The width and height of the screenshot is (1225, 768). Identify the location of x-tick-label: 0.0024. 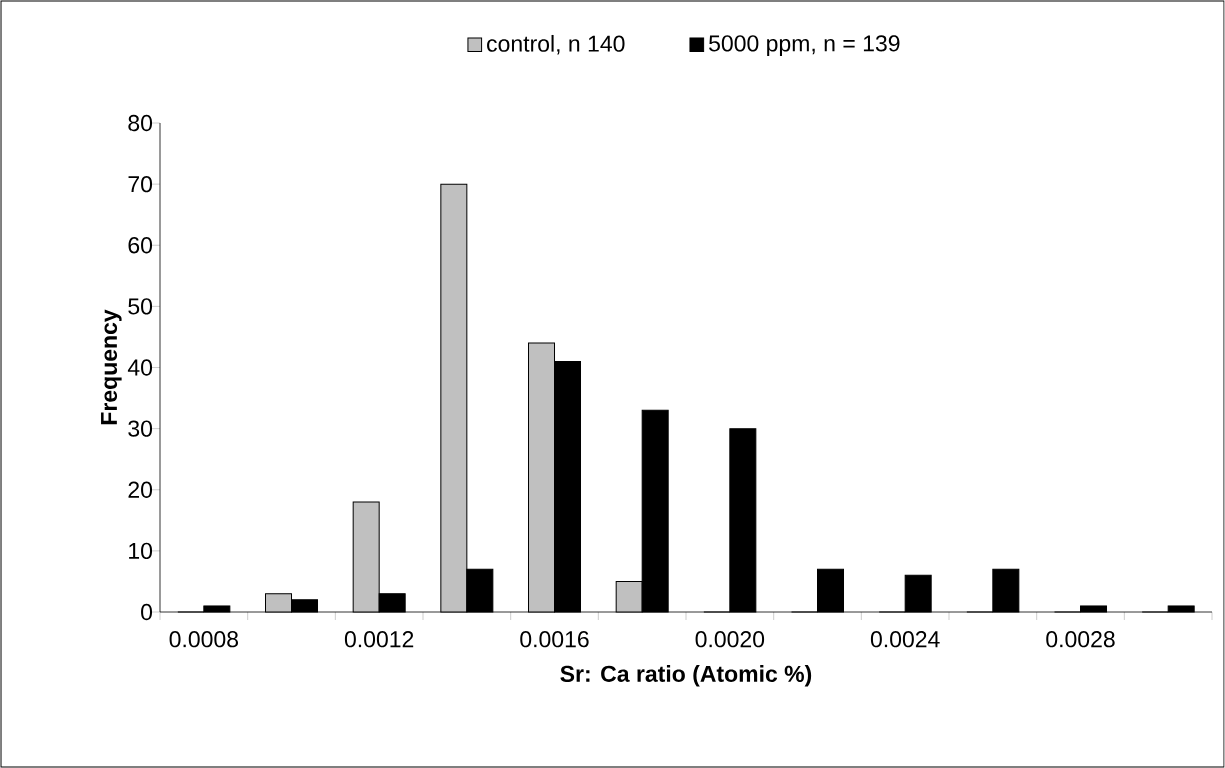
(905, 639).